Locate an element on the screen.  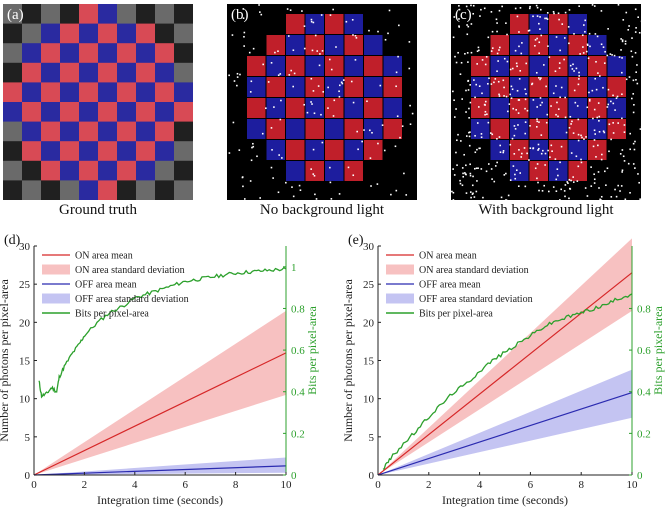
x-tick-label: 6 is located at coordinates (185, 485).